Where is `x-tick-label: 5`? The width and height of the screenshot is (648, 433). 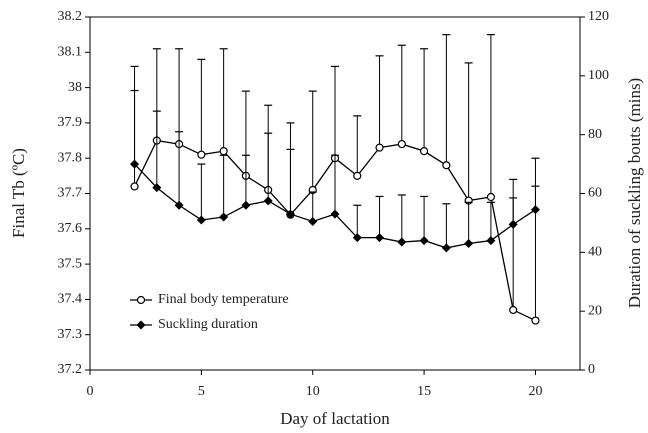 x-tick-label: 5 is located at coordinates (201, 391).